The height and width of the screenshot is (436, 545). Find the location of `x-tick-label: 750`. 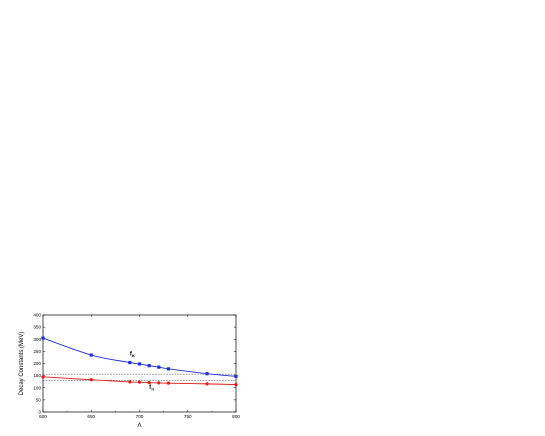

x-tick-label: 750 is located at coordinates (188, 416).